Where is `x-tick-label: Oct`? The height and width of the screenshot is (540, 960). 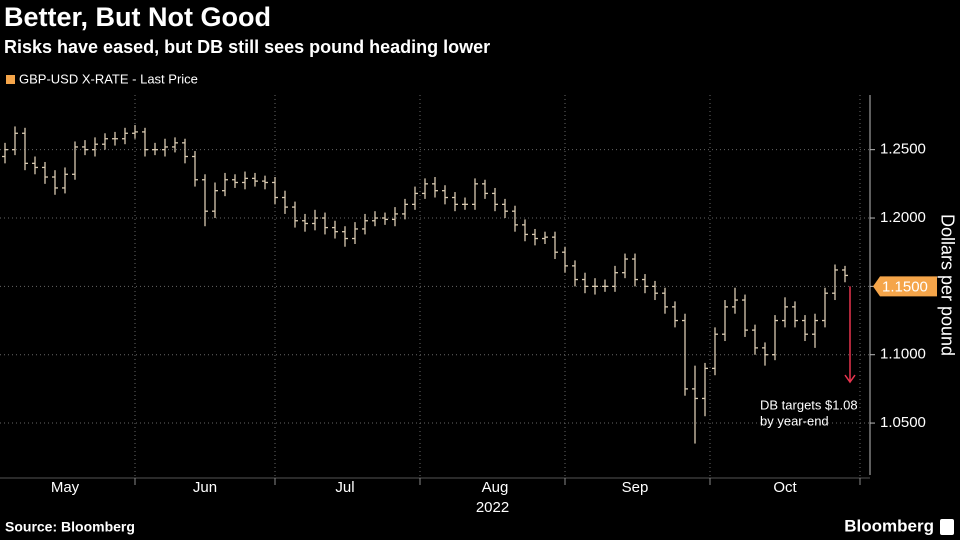
x-tick-label: Oct is located at coordinates (785, 487).